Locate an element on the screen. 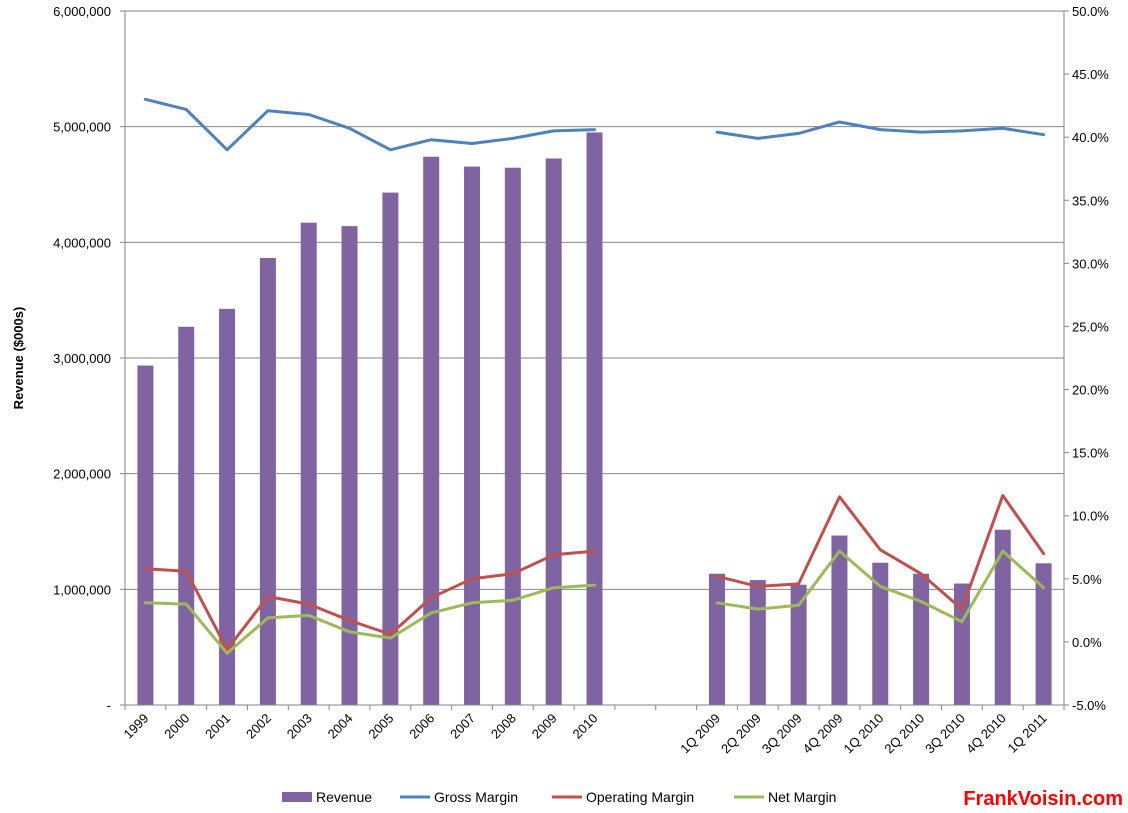 The height and width of the screenshot is (813, 1128). y-axis-title: Revenue ($000s) is located at coordinates (18, 358).